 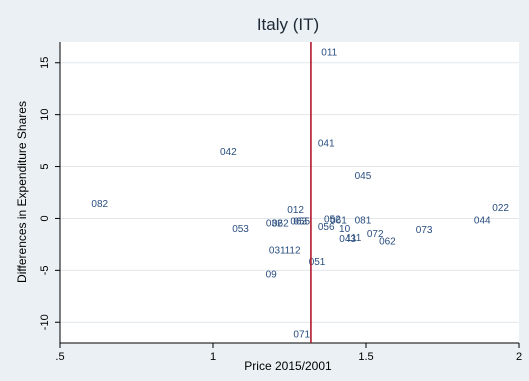 What do you see at coordinates (338, 221) in the screenshot?
I see `point-label-061-10: 061` at bounding box center [338, 221].